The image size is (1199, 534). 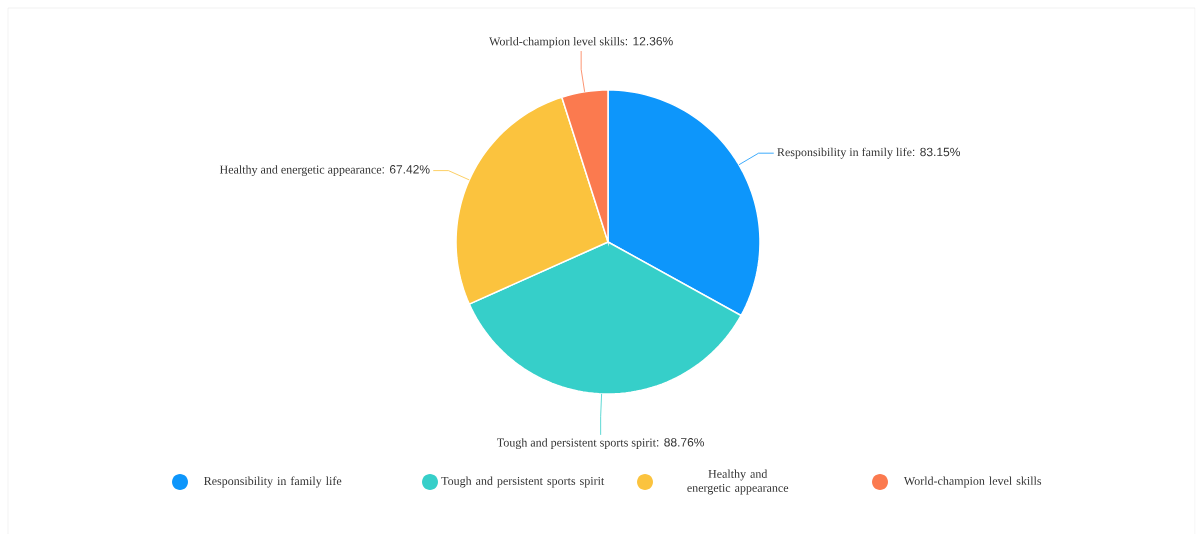 I want to click on data-label: : 88.76%, so click(x=681, y=442).